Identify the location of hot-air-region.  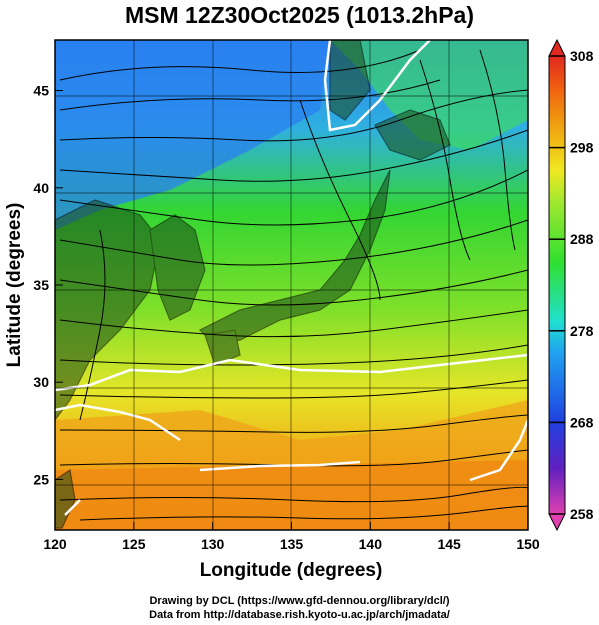
(291, 495).